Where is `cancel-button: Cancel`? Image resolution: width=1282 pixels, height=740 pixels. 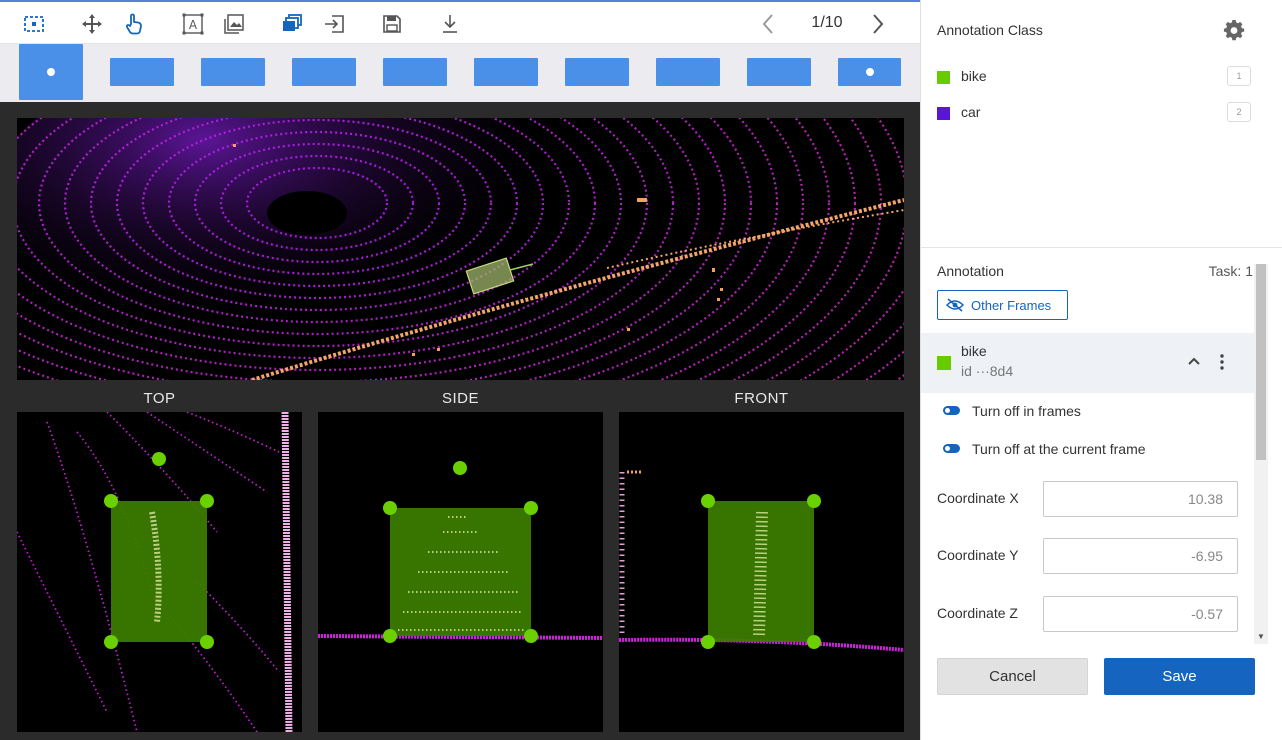
cancel-button: Cancel is located at coordinates (1012, 676).